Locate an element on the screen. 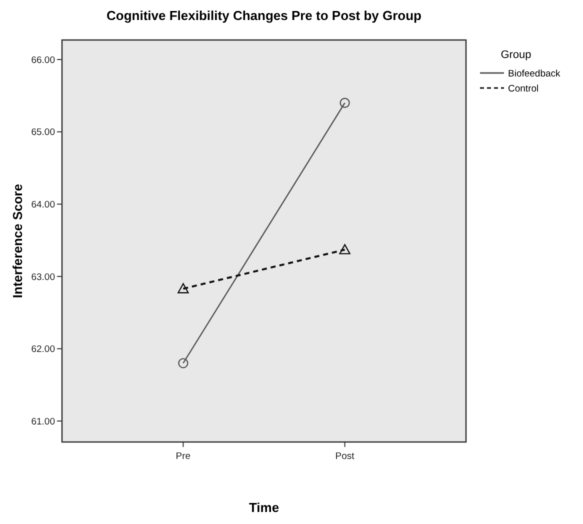  y-tick-label: 65.00 is located at coordinates (43, 132).